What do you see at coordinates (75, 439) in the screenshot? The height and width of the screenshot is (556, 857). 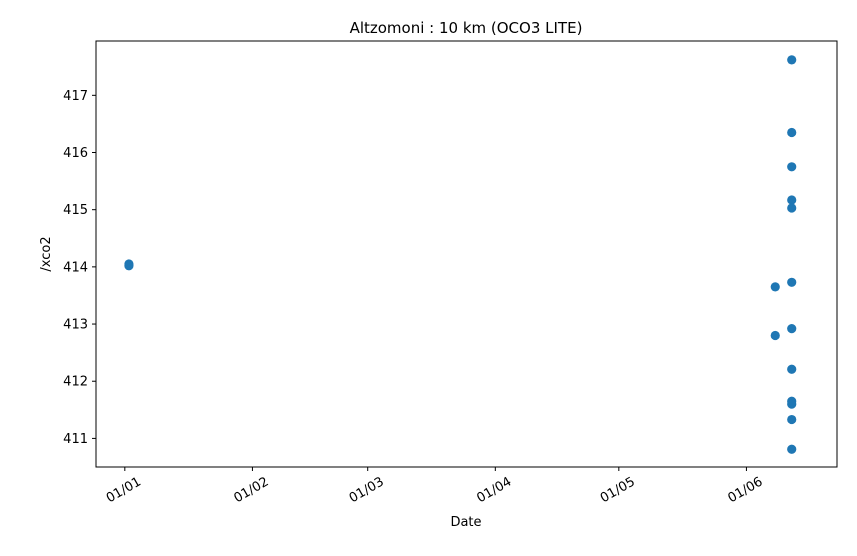 I see `y-tick-label: 411` at bounding box center [75, 439].